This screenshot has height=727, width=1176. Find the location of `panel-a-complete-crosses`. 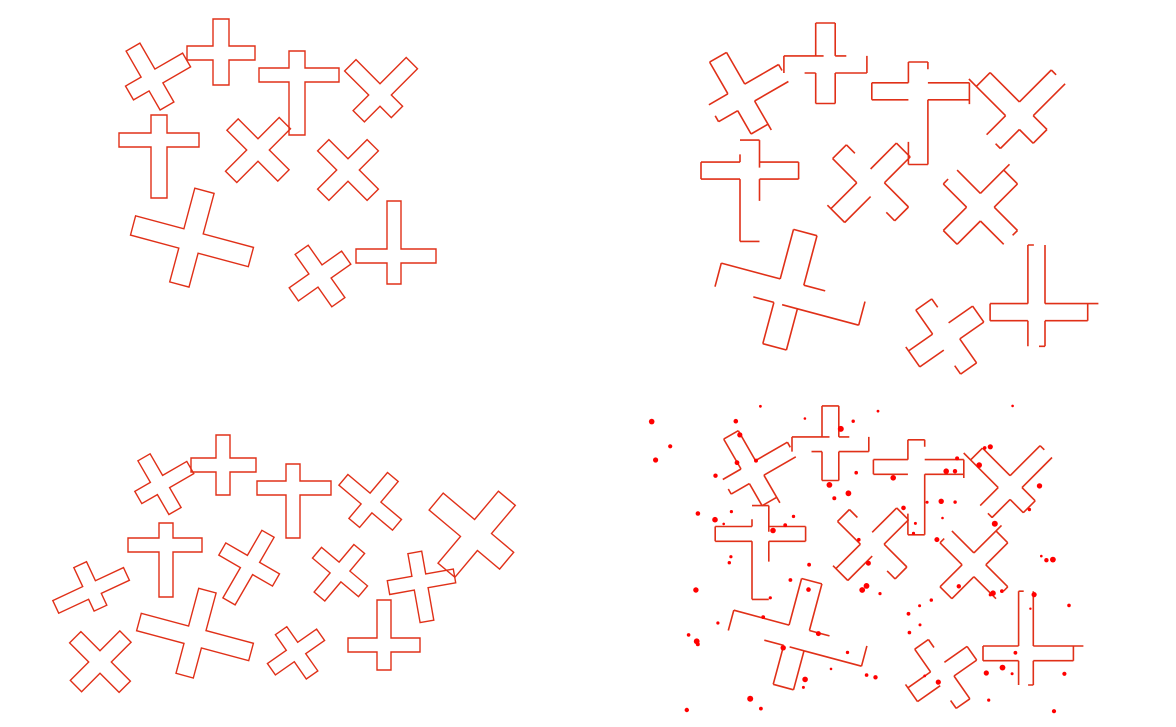

panel-a-complete-crosses is located at coordinates (277, 163).